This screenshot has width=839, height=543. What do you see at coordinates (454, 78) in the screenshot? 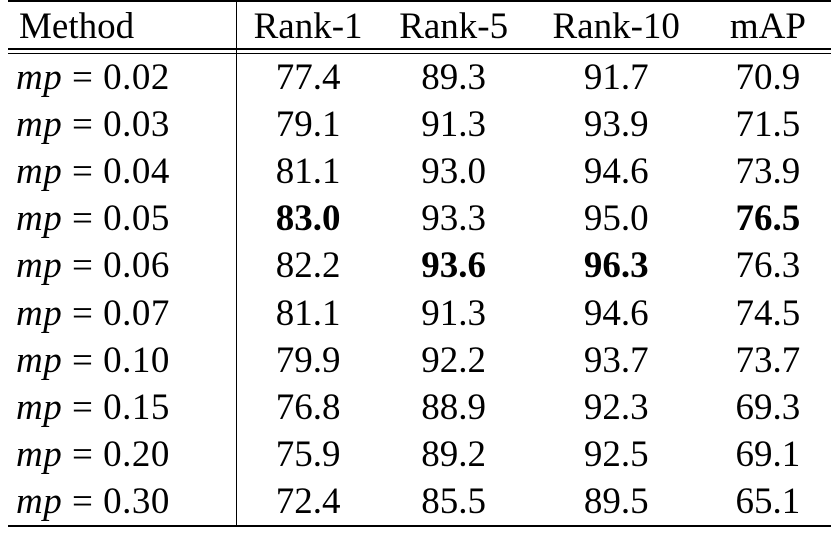
I see `cell-rank-5: 89.3` at bounding box center [454, 78].